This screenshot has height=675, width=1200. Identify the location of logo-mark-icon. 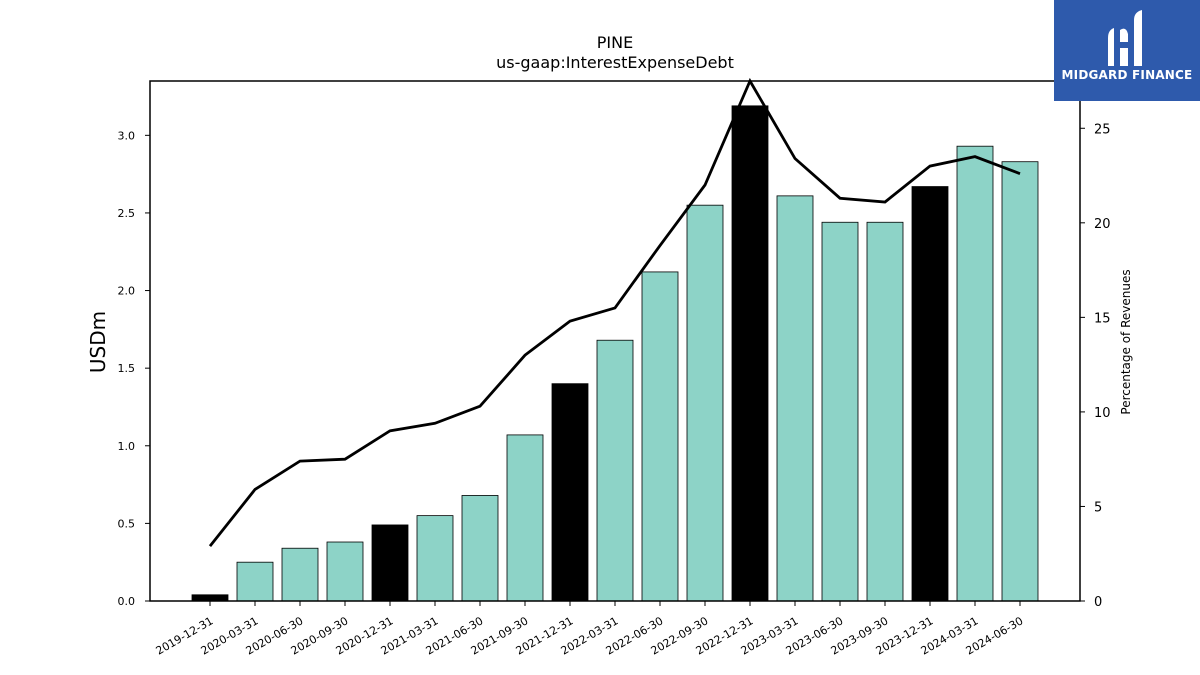
(1125, 38).